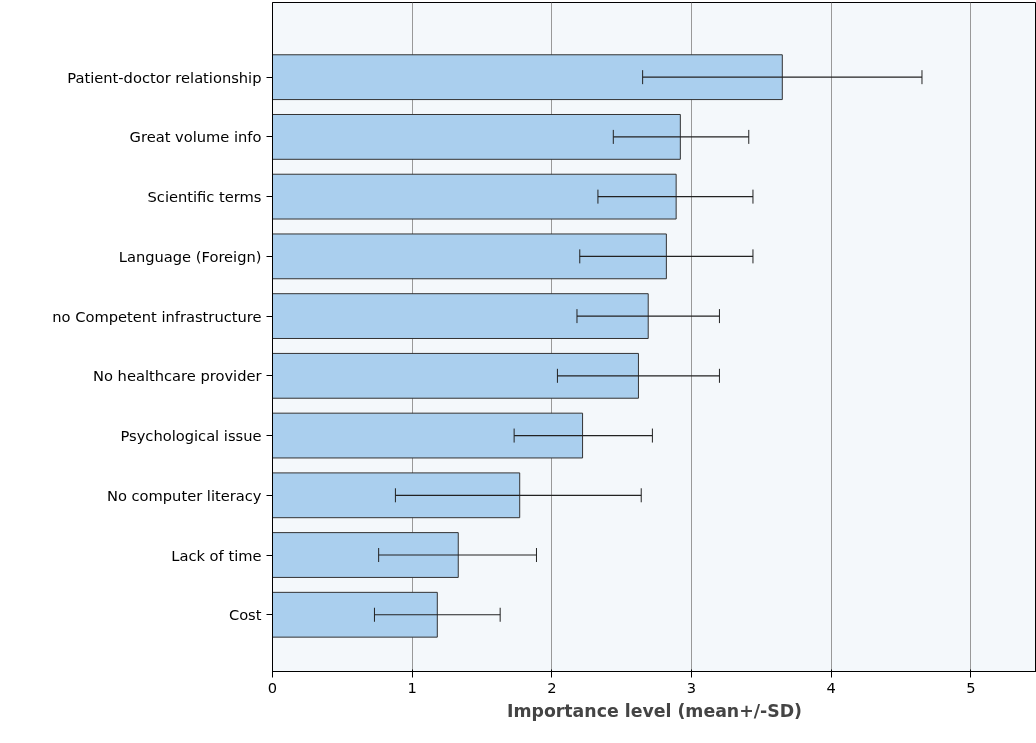  Describe the element at coordinates (691, 687) in the screenshot. I see `x-tick-label: 3` at that location.